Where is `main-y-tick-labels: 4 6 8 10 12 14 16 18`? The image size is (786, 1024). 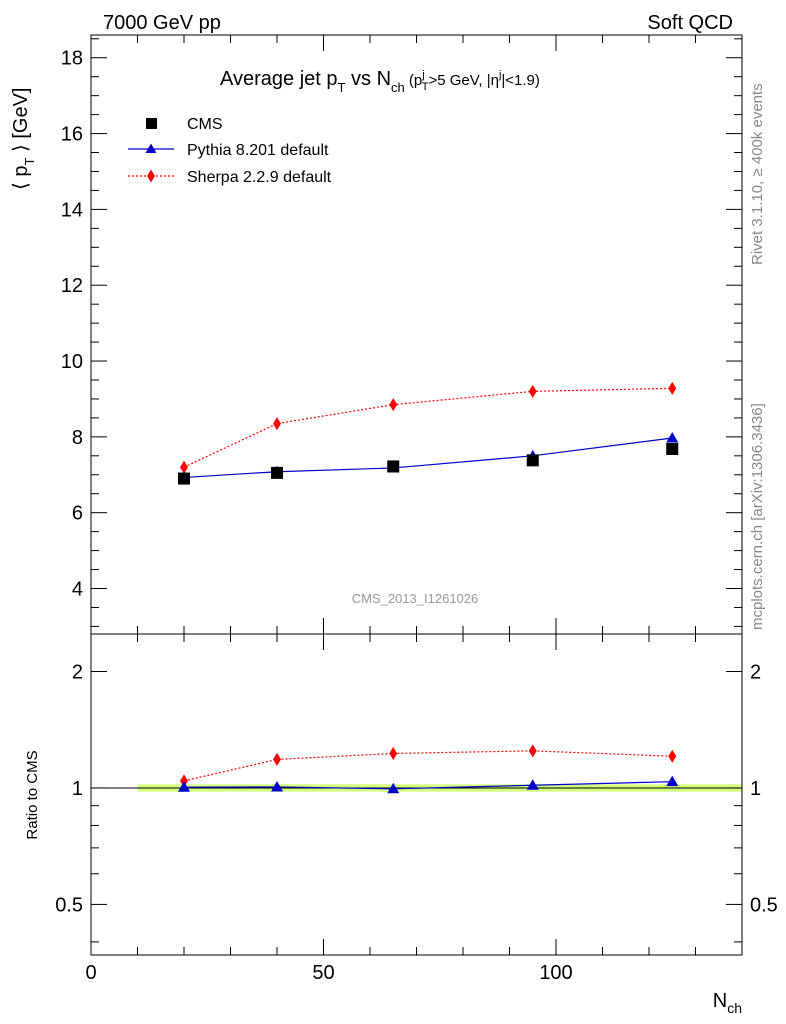
main-y-tick-labels: 4 6 8 10 12 14 16 18 is located at coordinates (72, 324).